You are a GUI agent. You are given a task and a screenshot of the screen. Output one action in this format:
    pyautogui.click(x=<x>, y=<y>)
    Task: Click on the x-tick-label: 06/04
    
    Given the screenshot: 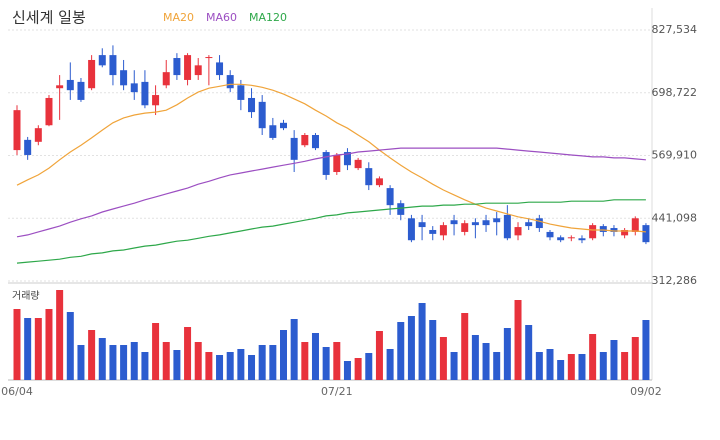 What is the action you would take?
    pyautogui.click(x=17, y=391)
    